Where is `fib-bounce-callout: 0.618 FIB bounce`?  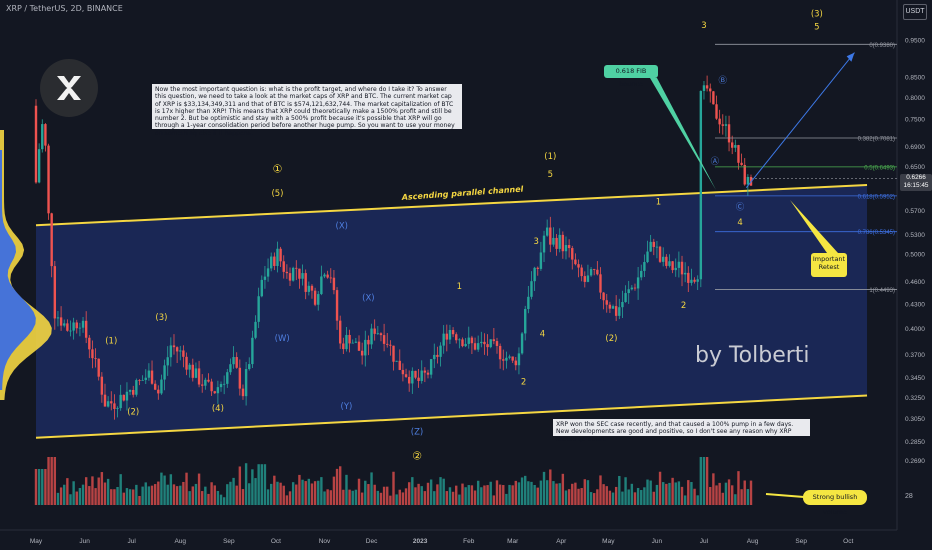
fib-bounce-callout: 0.618 FIB bounce is located at coordinates (631, 76).